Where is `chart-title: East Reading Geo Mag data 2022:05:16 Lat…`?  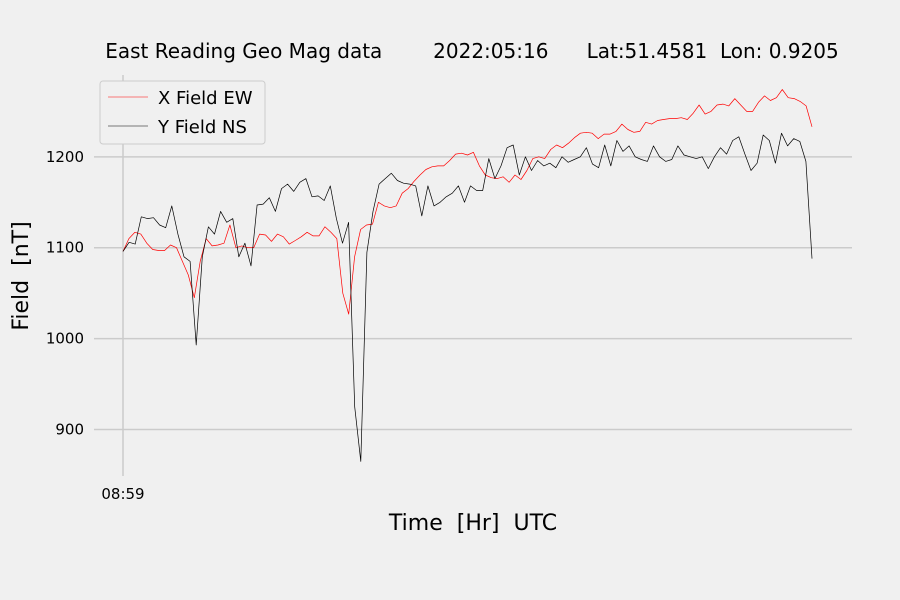
chart-title: East Reading Geo Mag data 2022:05:16 Lat… is located at coordinates (472, 51).